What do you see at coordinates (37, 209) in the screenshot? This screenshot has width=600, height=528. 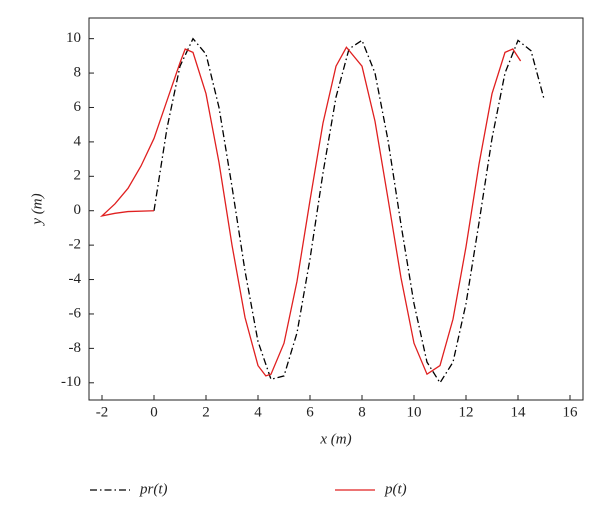 I see `y-axis-label: y (m)` at bounding box center [37, 209].